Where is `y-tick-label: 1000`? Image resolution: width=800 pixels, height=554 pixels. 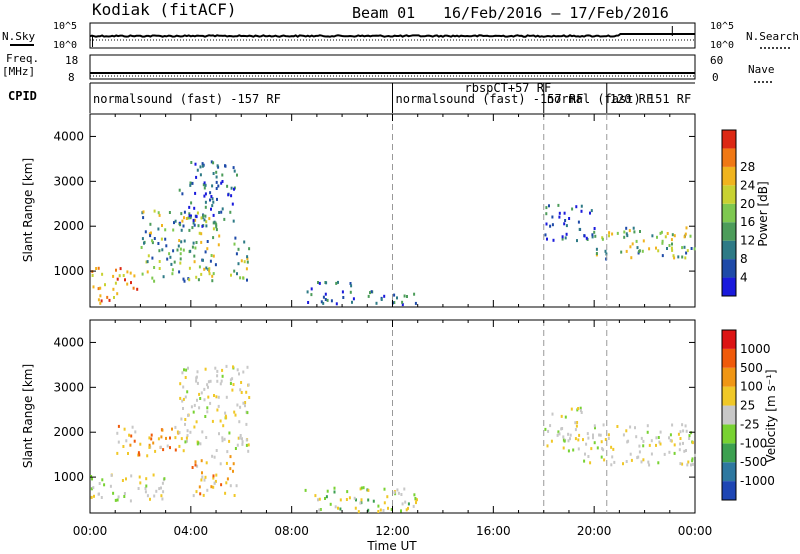 y-tick-label: 1000 is located at coordinates (68, 271).